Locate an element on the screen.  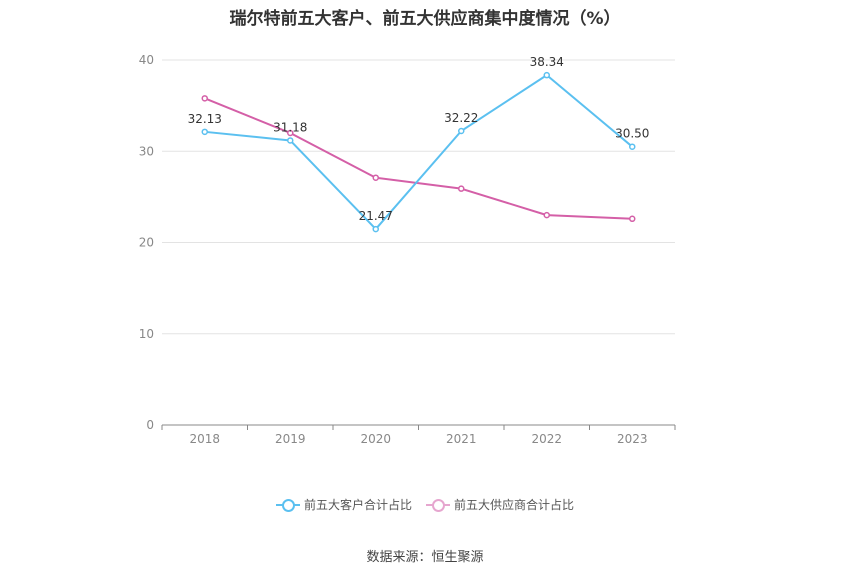
legend-swatch-customers is located at coordinates (287, 505).